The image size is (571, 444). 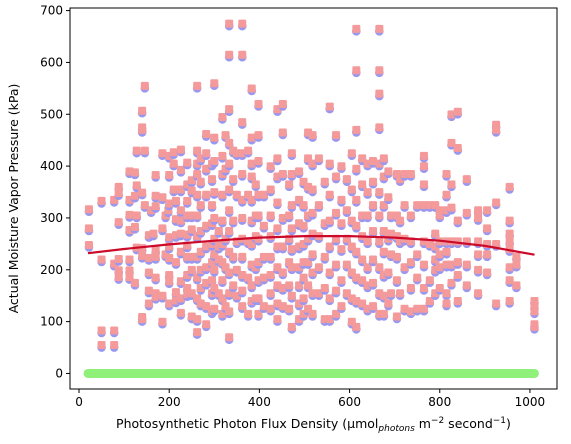 I want to click on x-tick-label: 200, so click(x=169, y=402).